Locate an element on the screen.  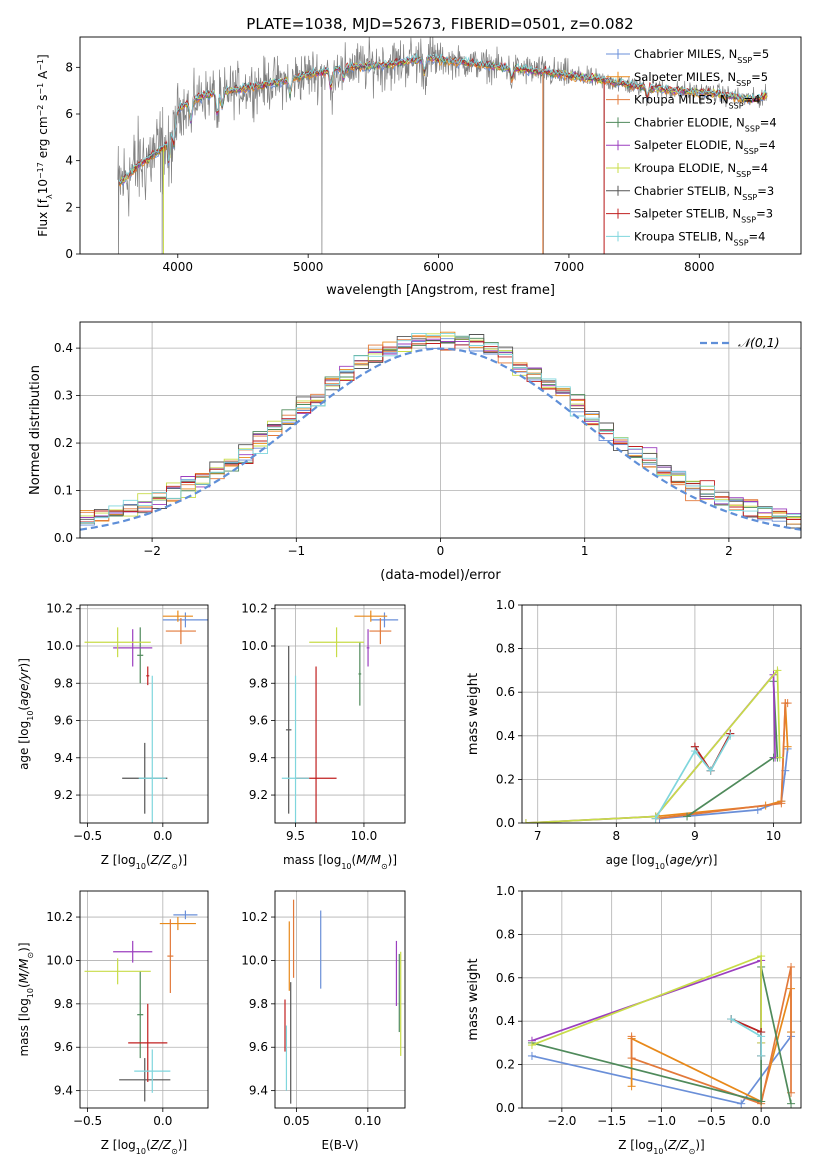
legend-text: Salpeter MILES, N is located at coordinates (685, 77).